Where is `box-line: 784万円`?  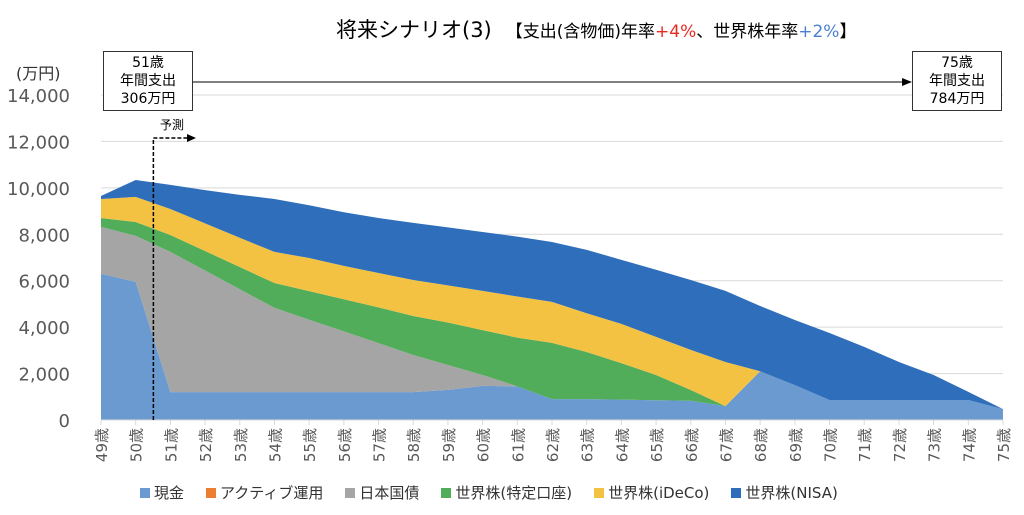
box-line: 784万円 is located at coordinates (957, 99).